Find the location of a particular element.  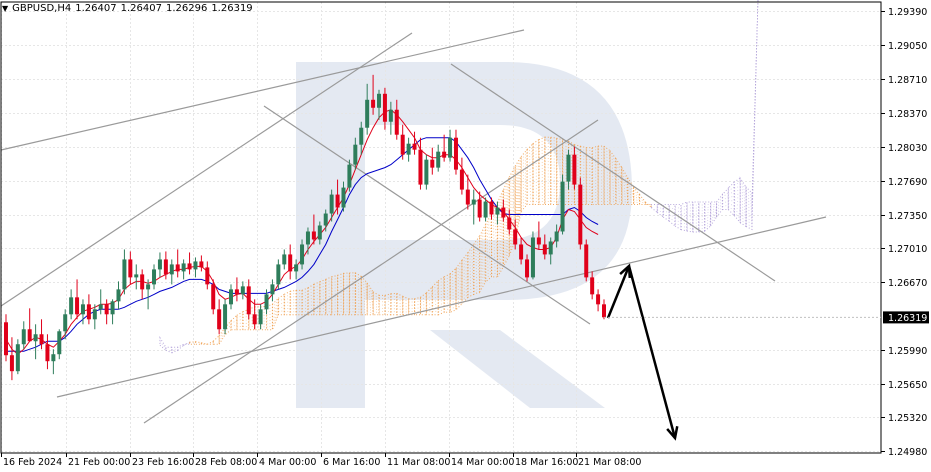

trendline is located at coordinates (262, 90).